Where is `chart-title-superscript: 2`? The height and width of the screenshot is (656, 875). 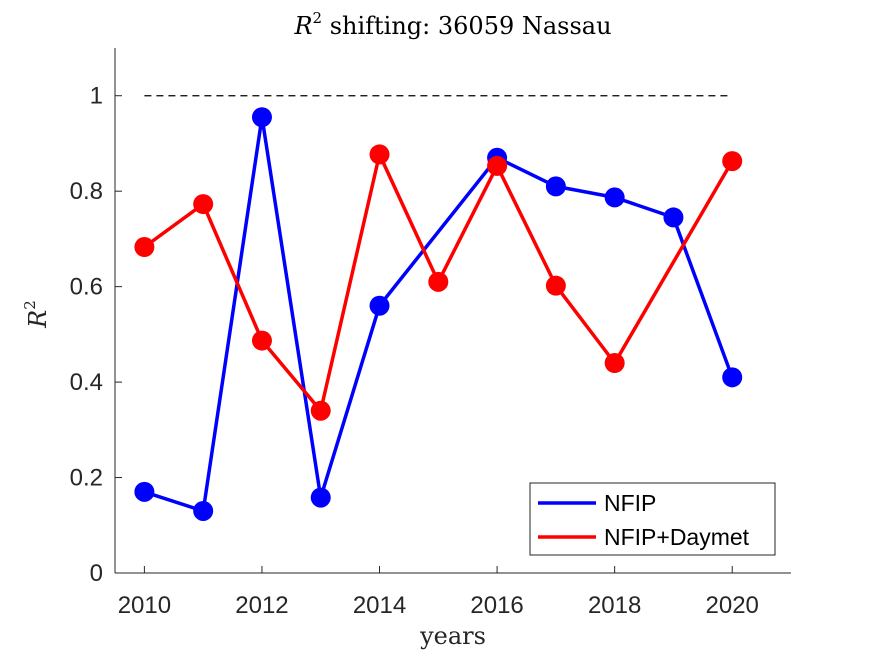
chart-title-superscript: 2 is located at coordinates (318, 18).